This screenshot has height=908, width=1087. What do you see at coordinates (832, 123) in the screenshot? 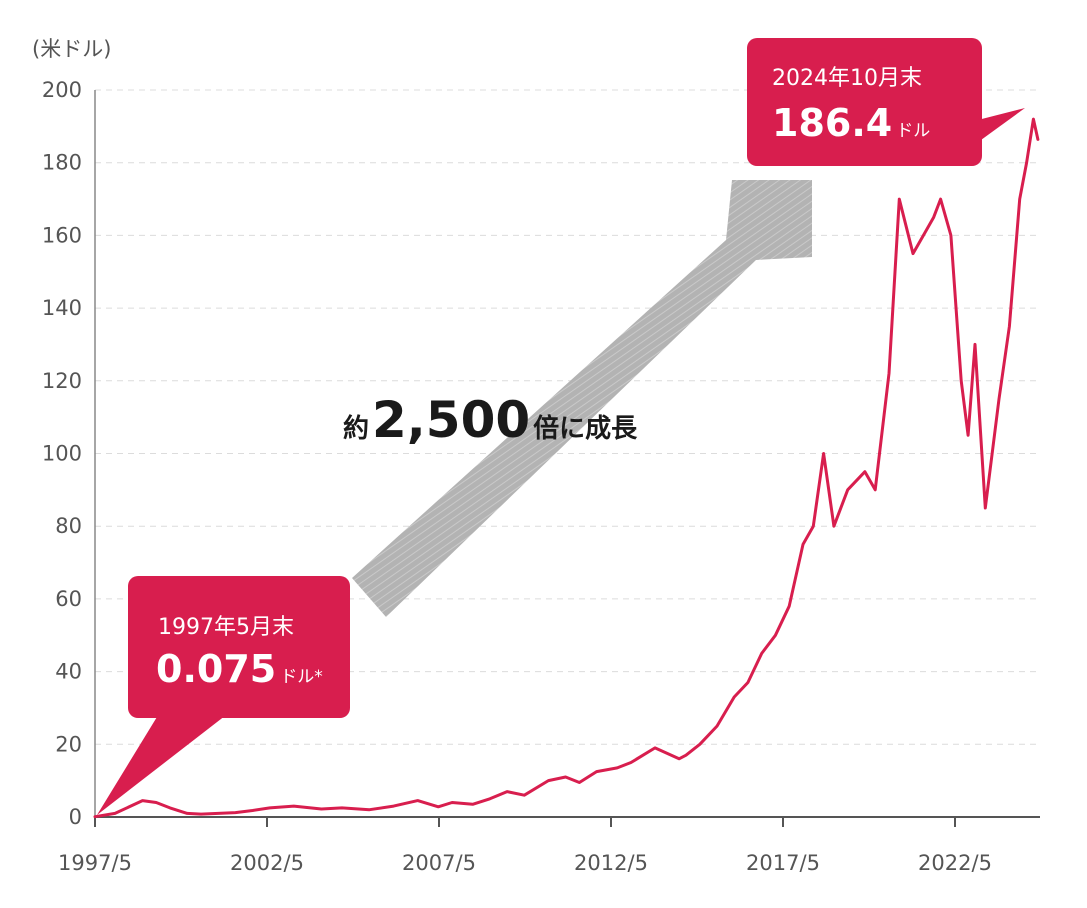
I see `end-callout-value: 186.4` at bounding box center [832, 123].